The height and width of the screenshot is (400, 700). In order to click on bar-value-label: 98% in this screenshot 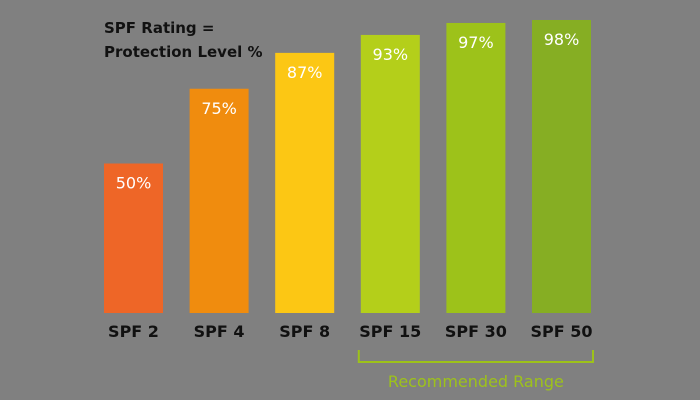, I will do `click(562, 39)`.